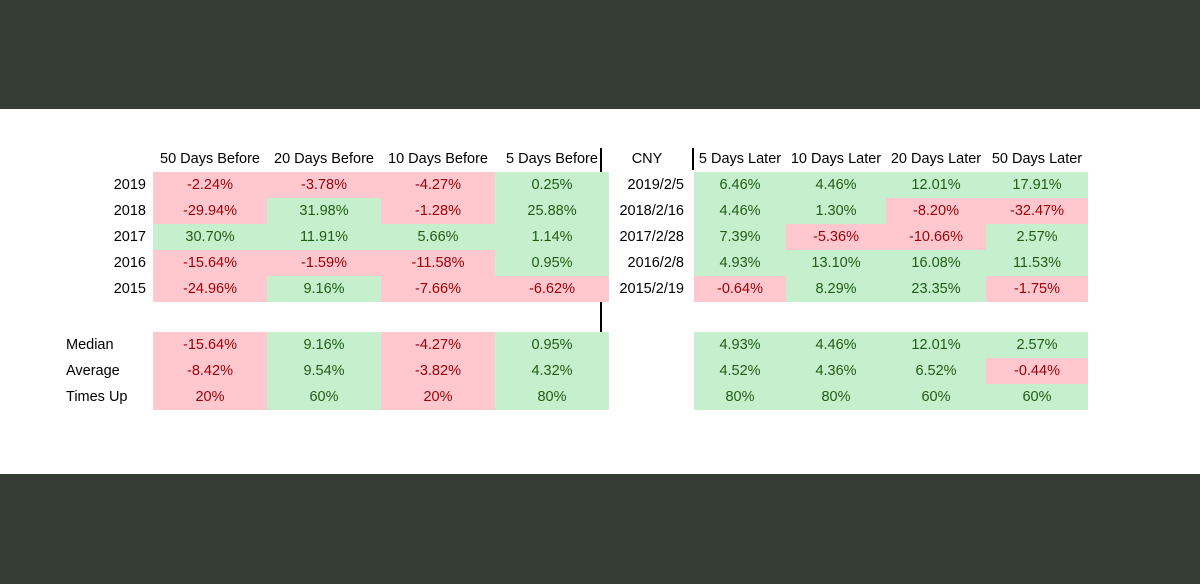 This screenshot has height=584, width=1200. What do you see at coordinates (655, 185) in the screenshot?
I see `cny-date: 2019/2/5` at bounding box center [655, 185].